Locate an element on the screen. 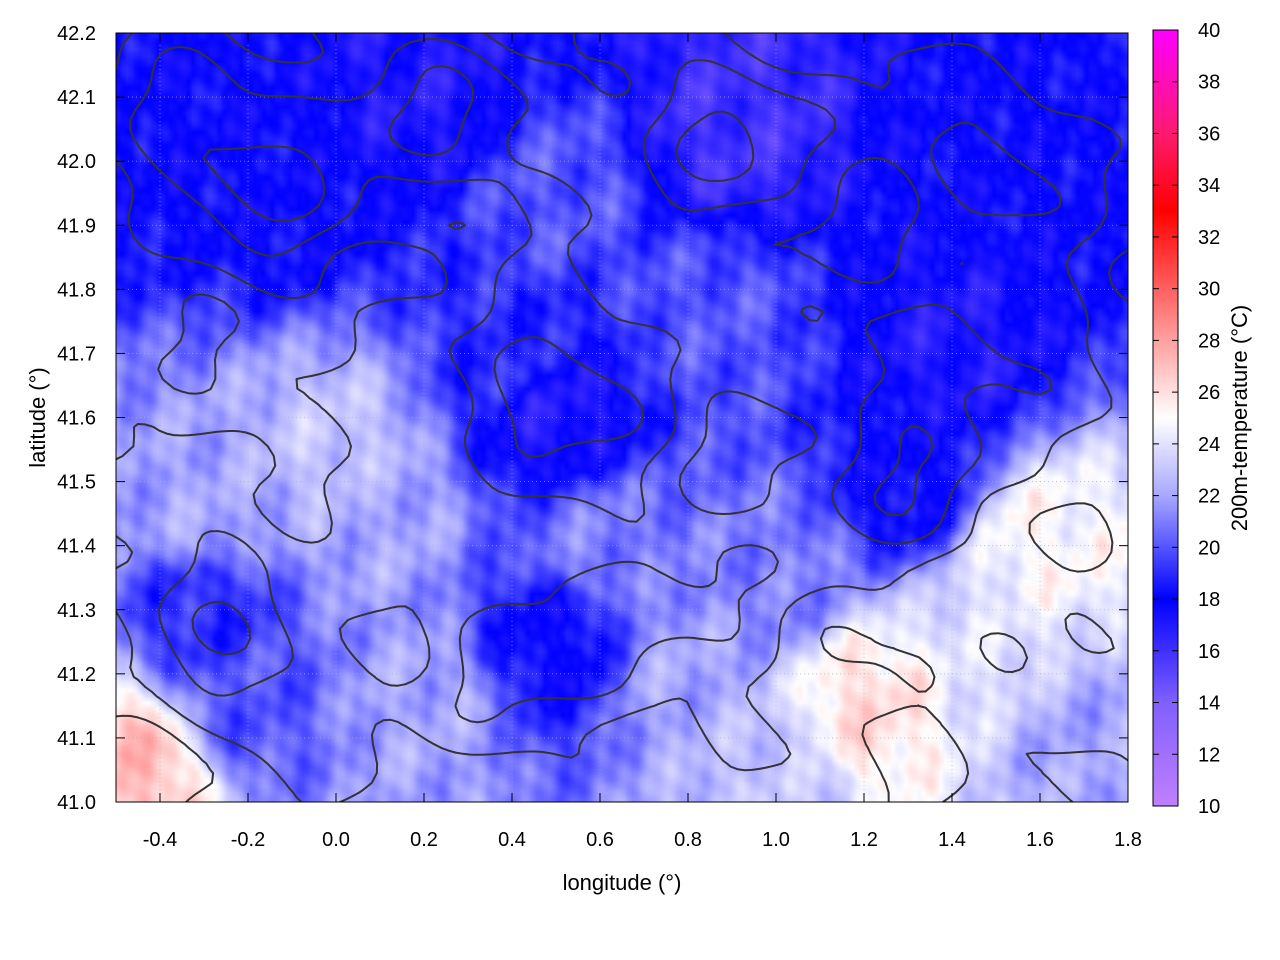  y-tick-label: 41.2 is located at coordinates (76, 675).